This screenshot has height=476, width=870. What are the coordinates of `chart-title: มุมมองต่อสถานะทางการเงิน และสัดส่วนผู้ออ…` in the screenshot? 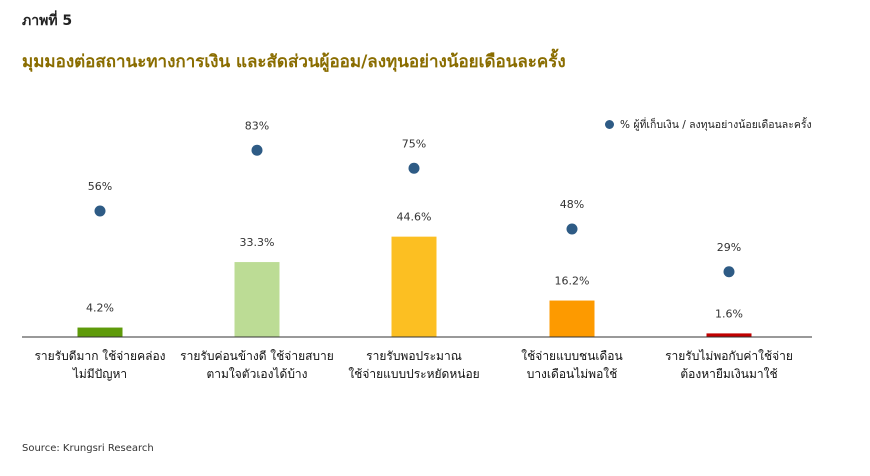 It's located at (294, 62).